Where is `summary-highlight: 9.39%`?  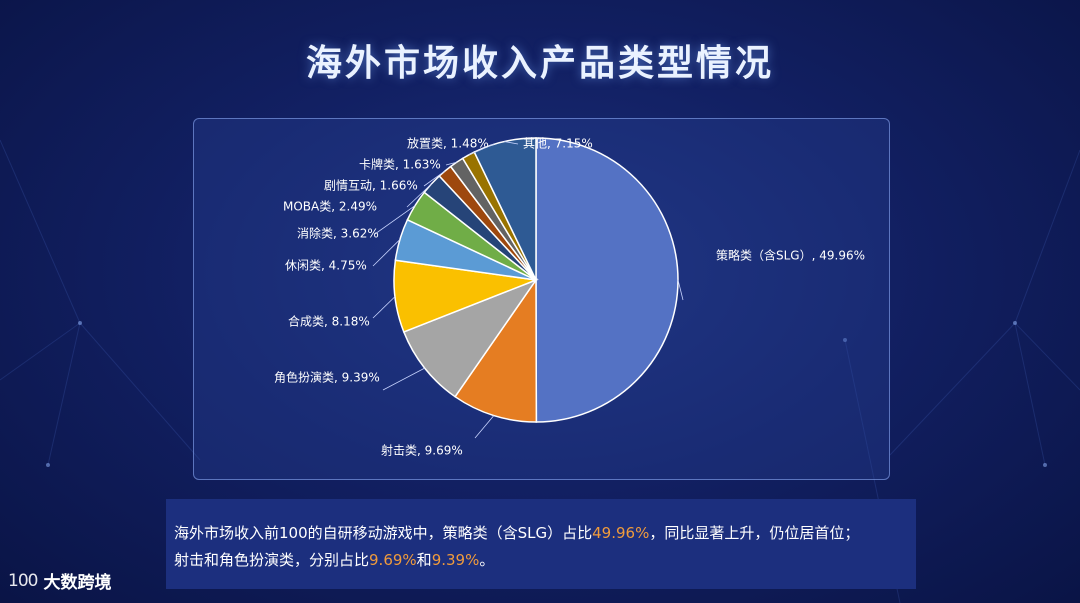
summary-highlight: 9.39% is located at coordinates (455, 560).